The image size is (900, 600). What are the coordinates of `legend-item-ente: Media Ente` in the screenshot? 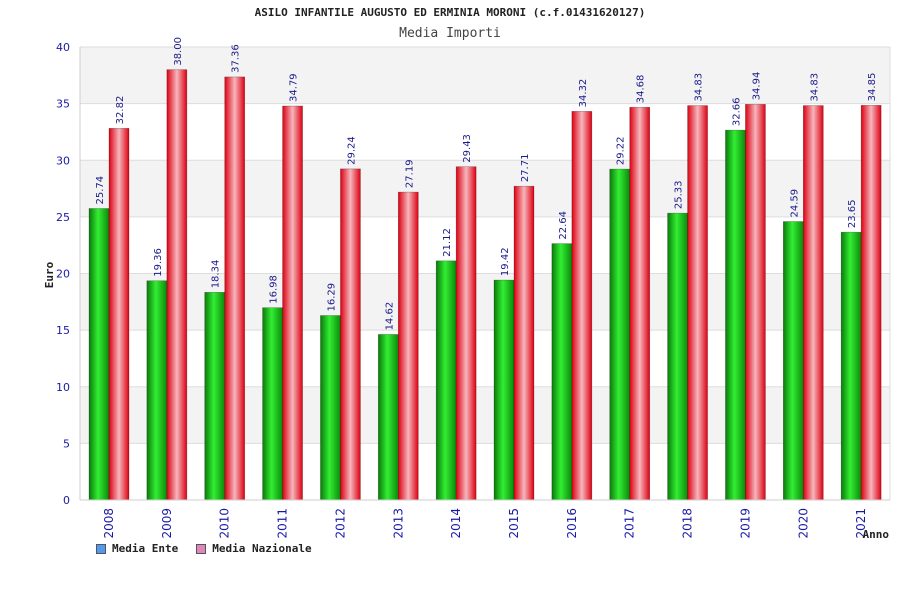 It's located at (137, 548).